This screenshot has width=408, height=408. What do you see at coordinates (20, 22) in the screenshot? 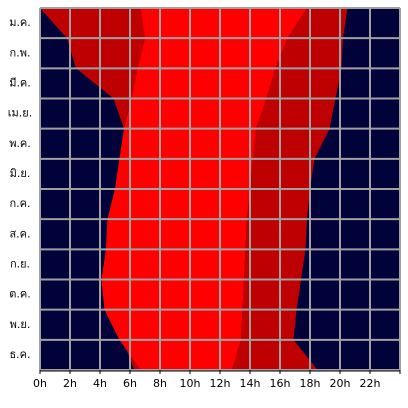
I see `y-tick-label: ม.ค.` at bounding box center [20, 22].